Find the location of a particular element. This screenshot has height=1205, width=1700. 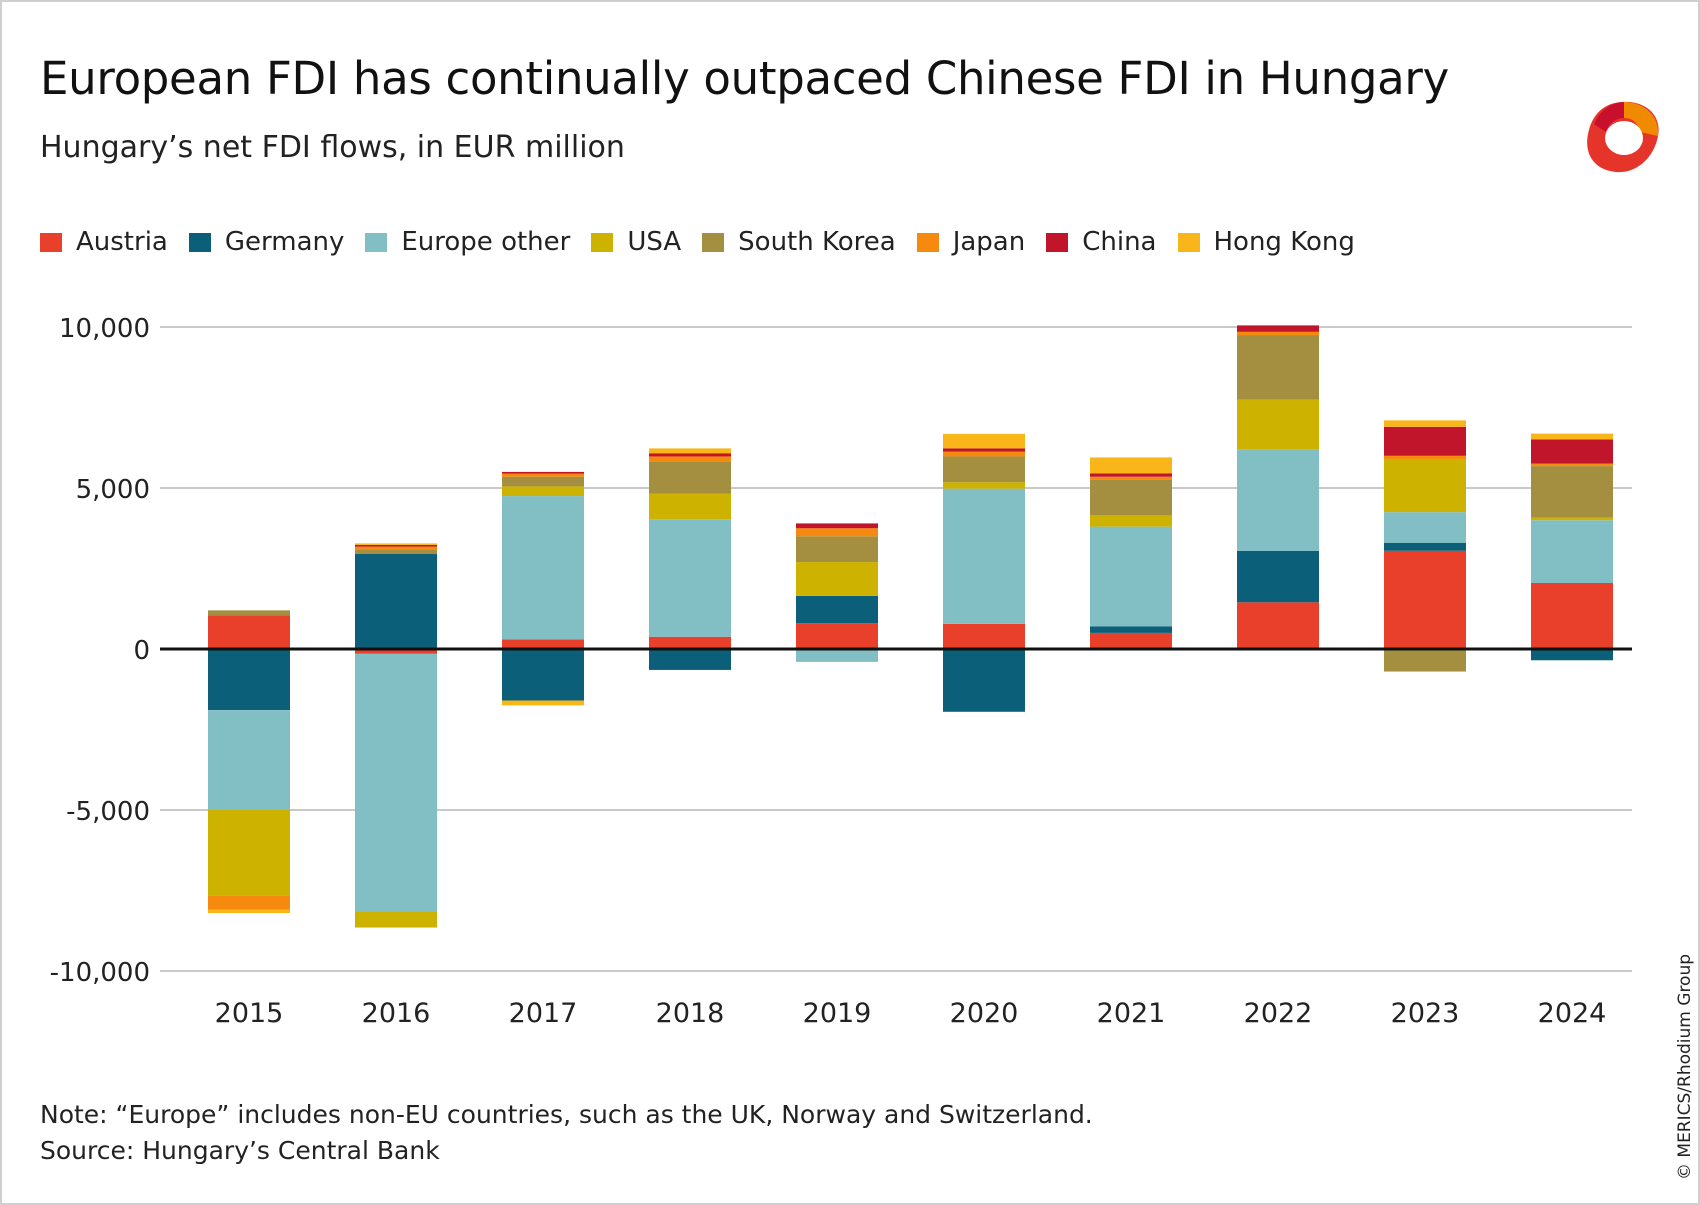

legend-item: Europe other is located at coordinates (467, 242).